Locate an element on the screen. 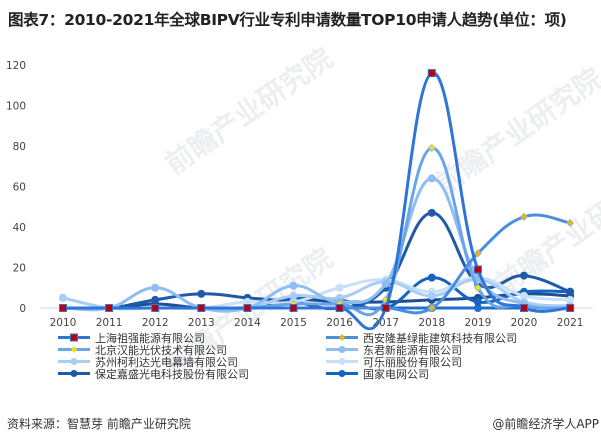 The width and height of the screenshot is (601, 444). legend-item: 苏州柯利达光电幕墙有限公司 is located at coordinates (147, 362).